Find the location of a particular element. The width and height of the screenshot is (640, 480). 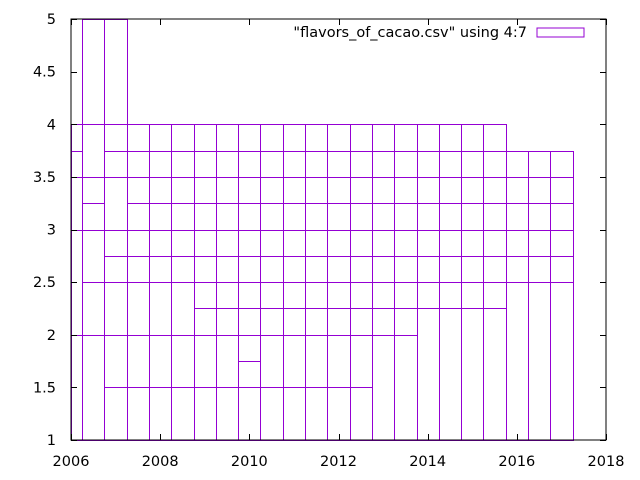

x-tick-label: 2006 is located at coordinates (71, 462).